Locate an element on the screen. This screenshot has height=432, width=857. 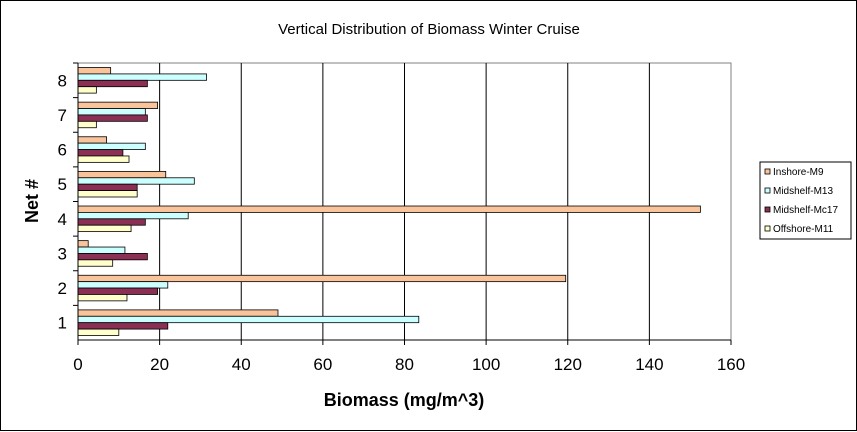
legend-box is located at coordinates (805, 200).